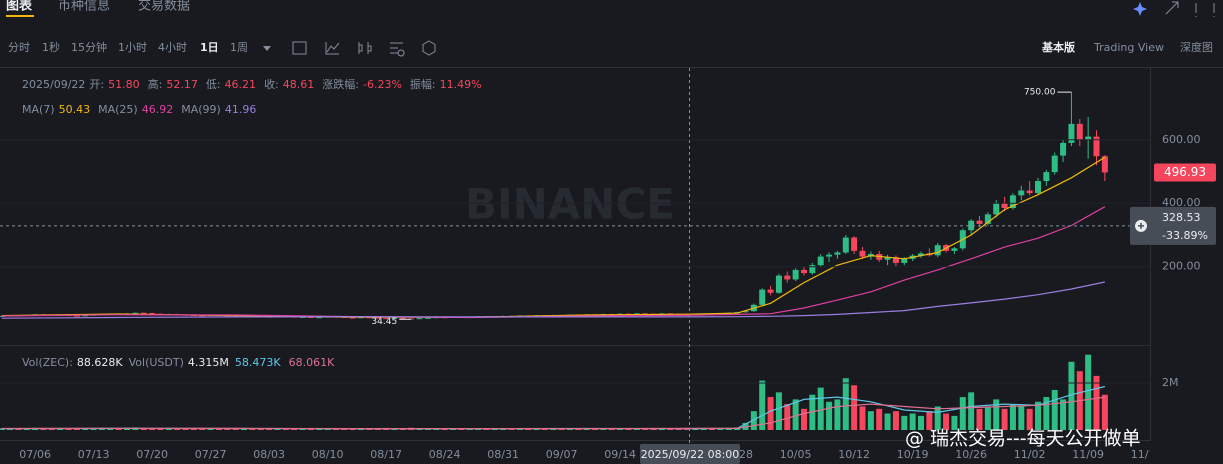  Describe the element at coordinates (19, 7) in the screenshot. I see `tab: 图表` at that location.